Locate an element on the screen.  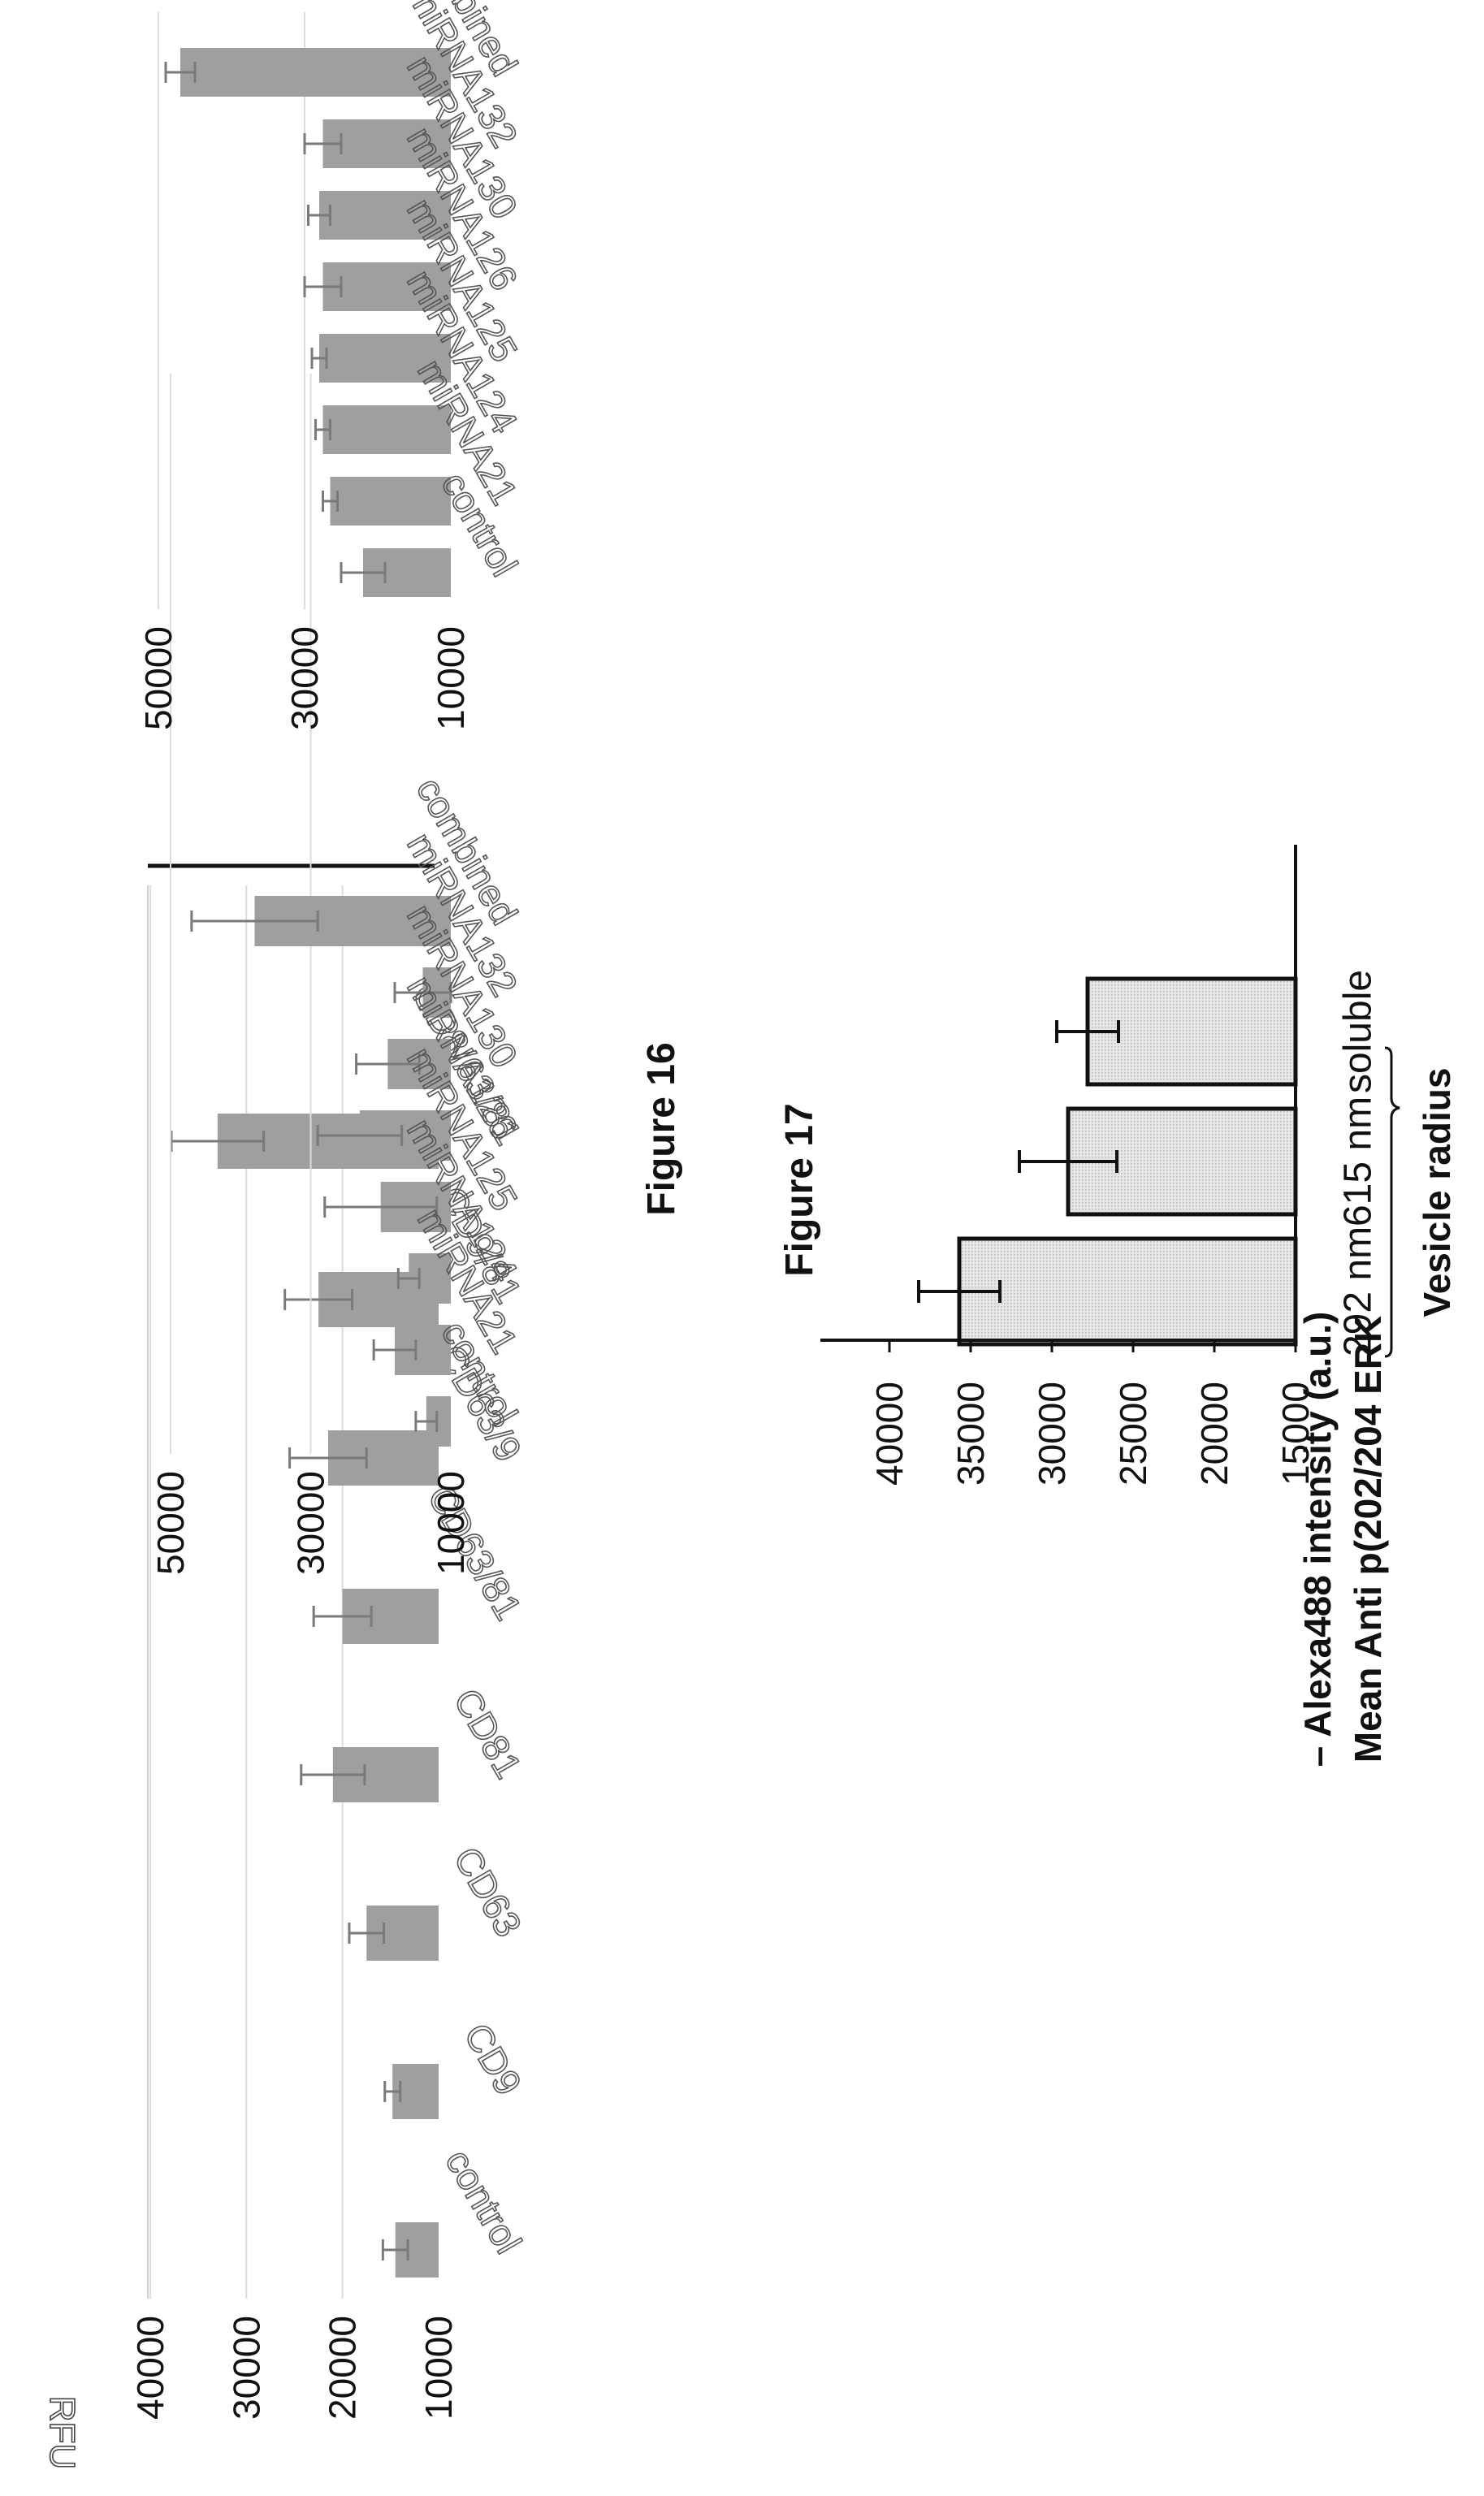
category-label: control is located at coordinates (483, 2201).